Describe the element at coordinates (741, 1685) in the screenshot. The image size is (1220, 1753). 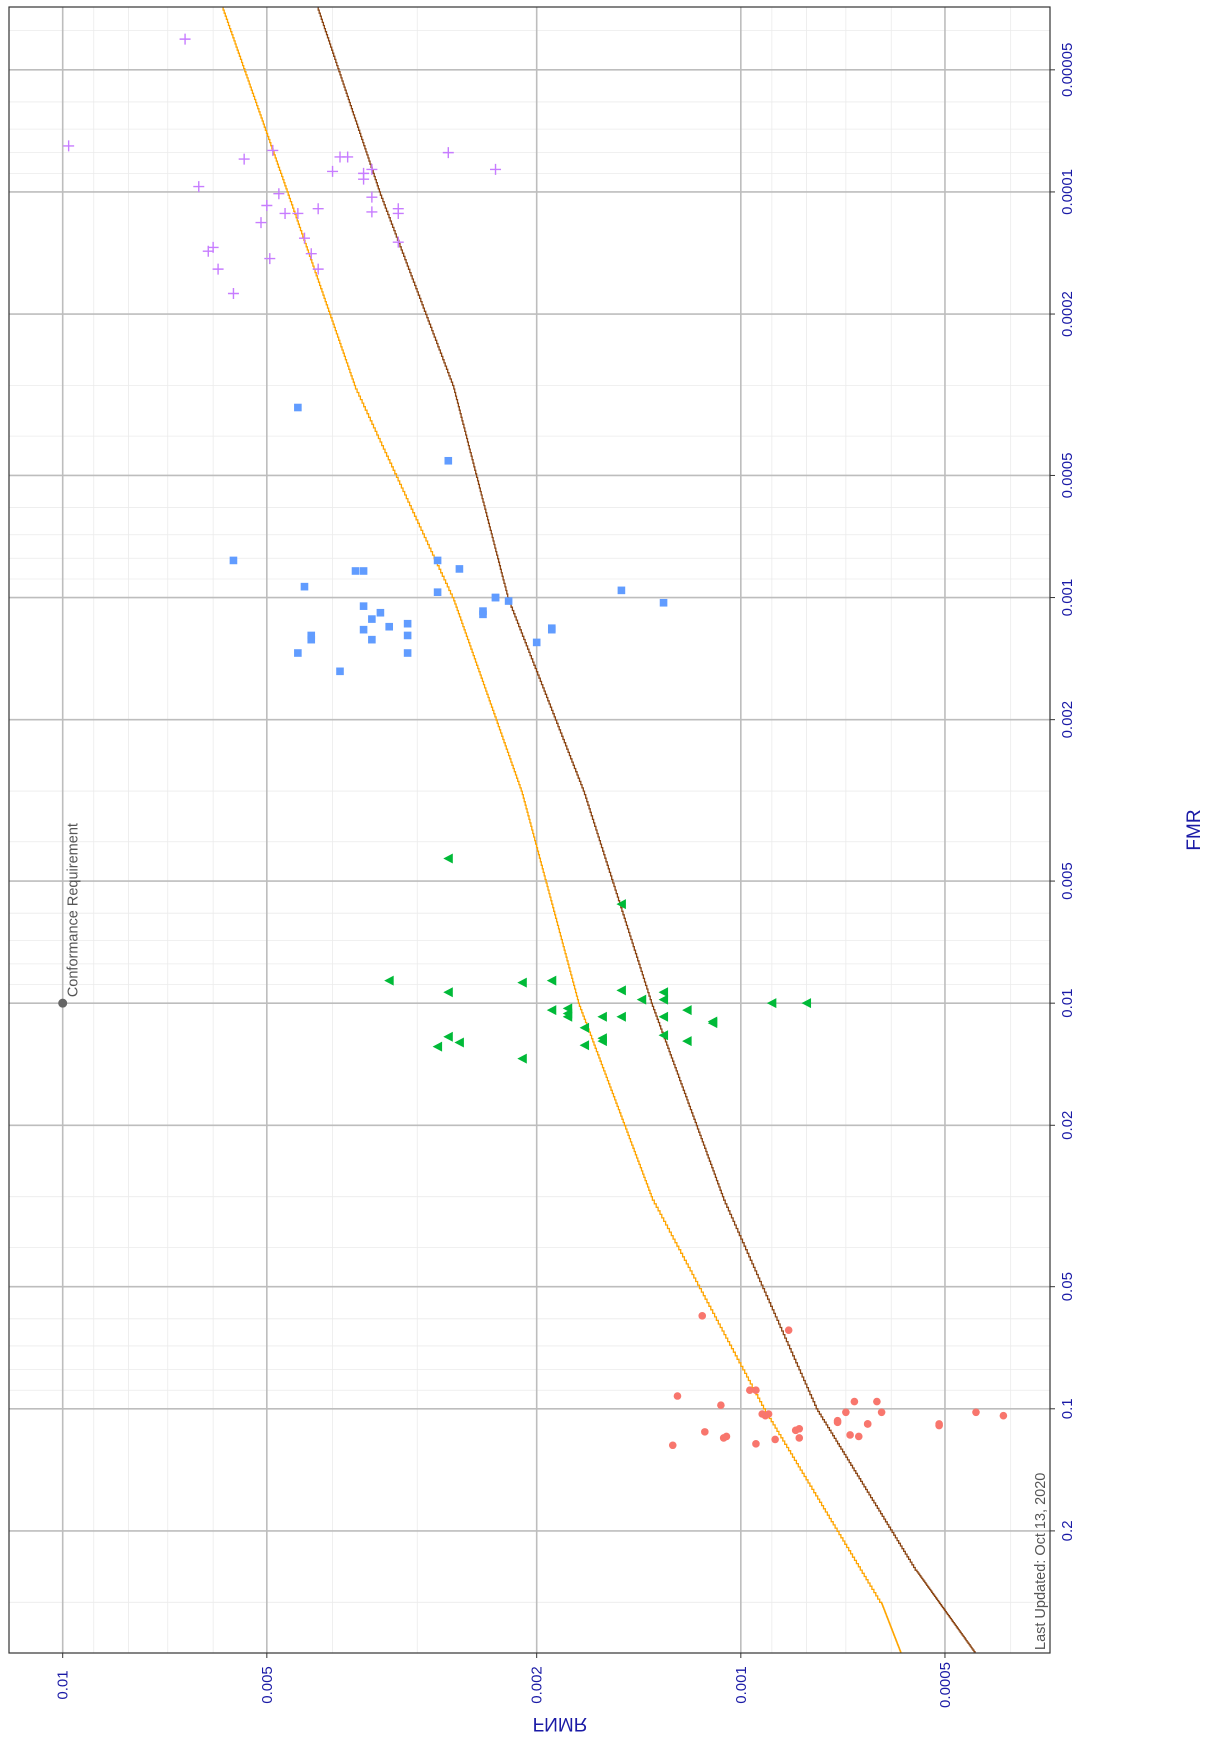
I see `fnmr-tick-label: 0.001` at that location.